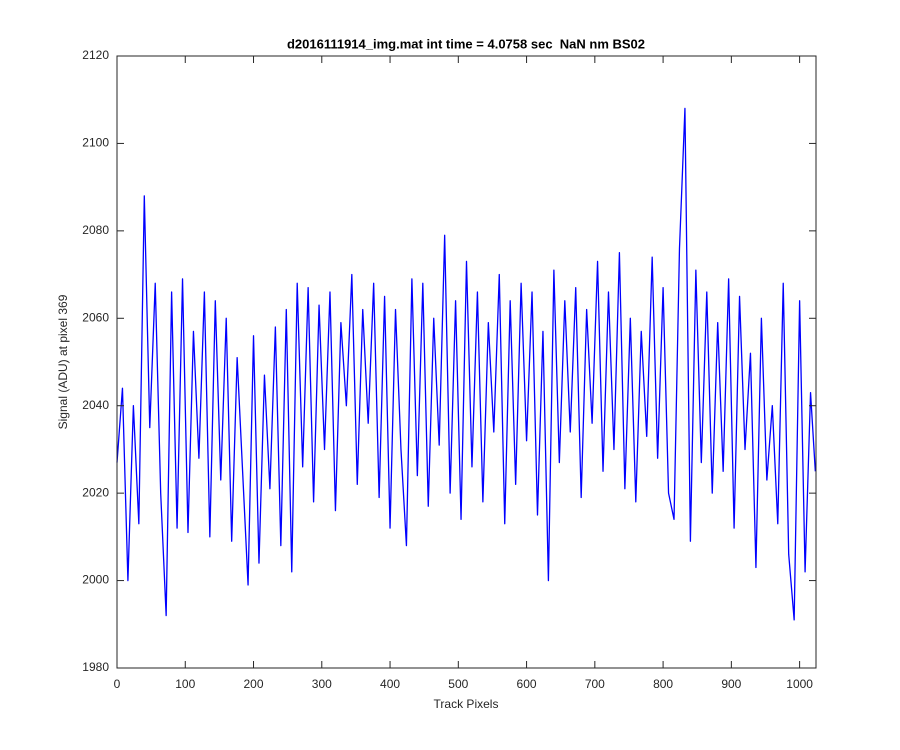 This screenshot has height=750, width=900. What do you see at coordinates (95, 580) in the screenshot?
I see `y-tick-label: 2000` at bounding box center [95, 580].